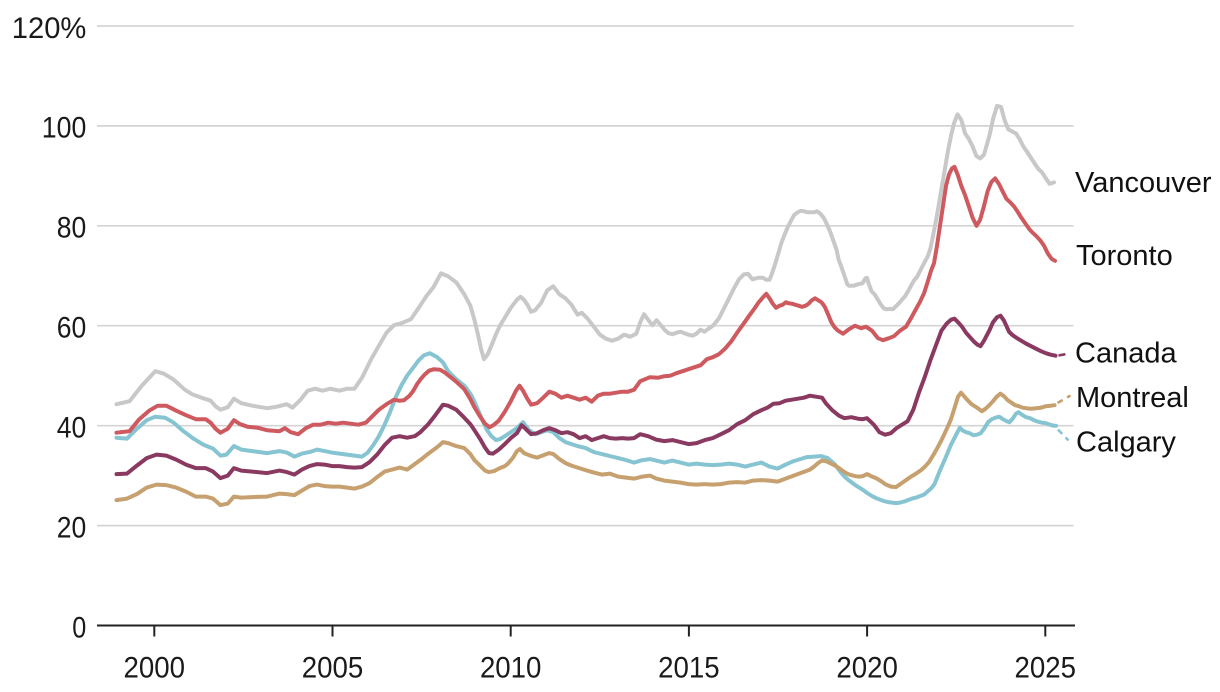 Image resolution: width=1220 pixels, height=692 pixels. Describe the element at coordinates (155, 668) in the screenshot. I see `svg-text: 2000` at that location.